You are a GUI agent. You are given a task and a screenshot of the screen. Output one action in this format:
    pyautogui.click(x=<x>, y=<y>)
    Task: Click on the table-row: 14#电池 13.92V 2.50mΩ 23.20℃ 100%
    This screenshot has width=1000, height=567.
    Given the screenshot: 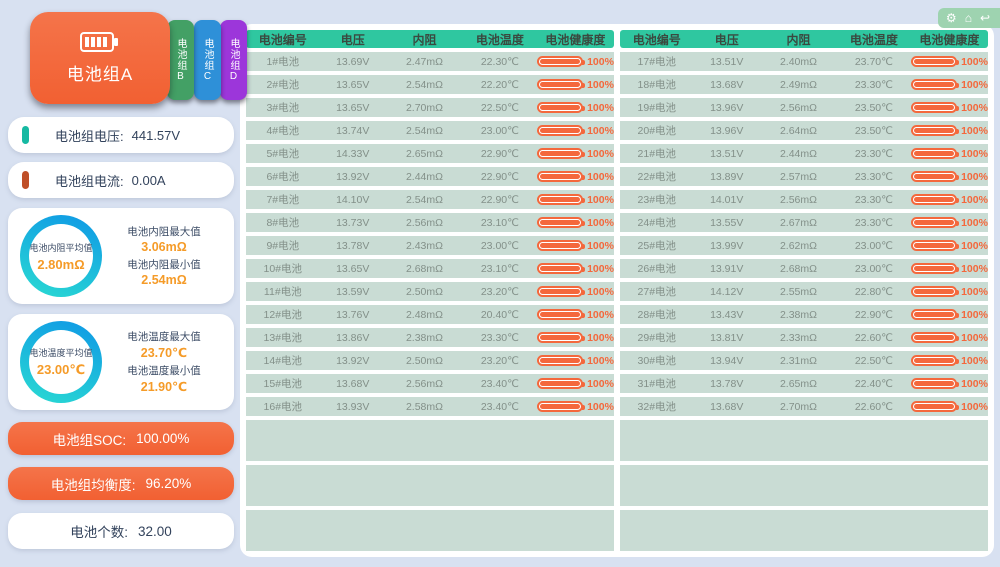 What is the action you would take?
    pyautogui.click(x=430, y=360)
    